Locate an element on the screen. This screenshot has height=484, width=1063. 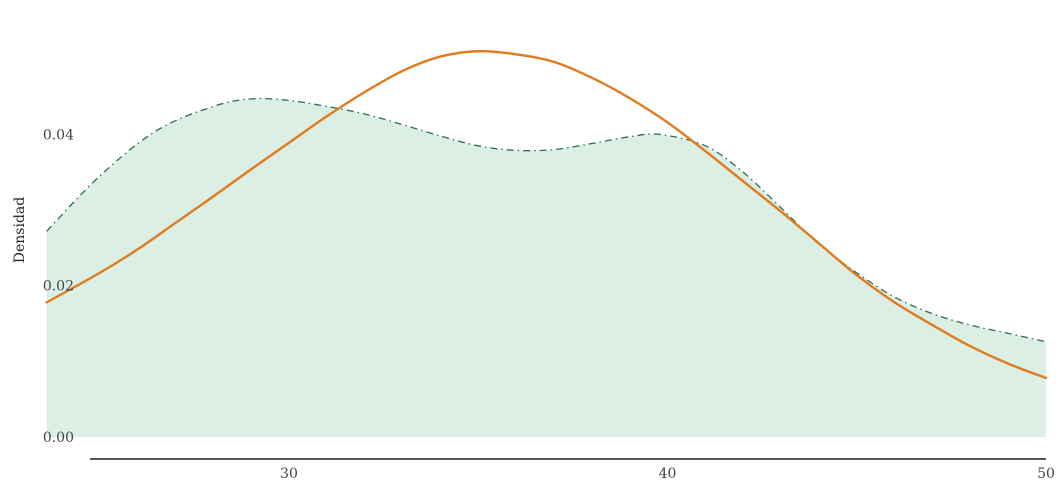
y-tick-label: 0.02 is located at coordinates (58, 287).